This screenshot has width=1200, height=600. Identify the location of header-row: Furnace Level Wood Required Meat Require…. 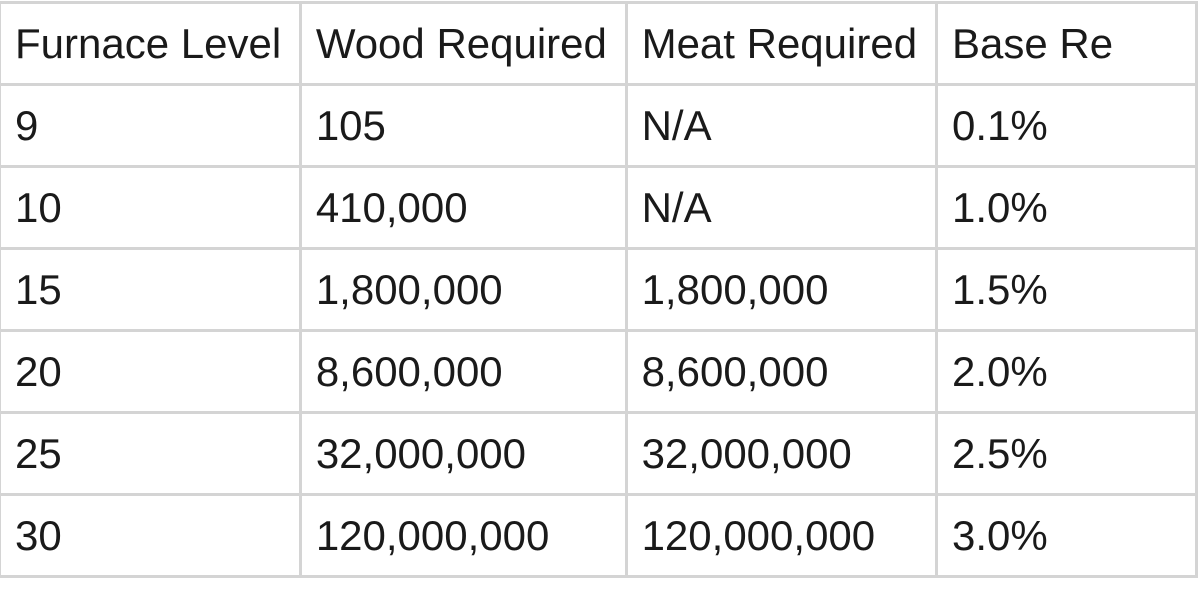
(599, 43).